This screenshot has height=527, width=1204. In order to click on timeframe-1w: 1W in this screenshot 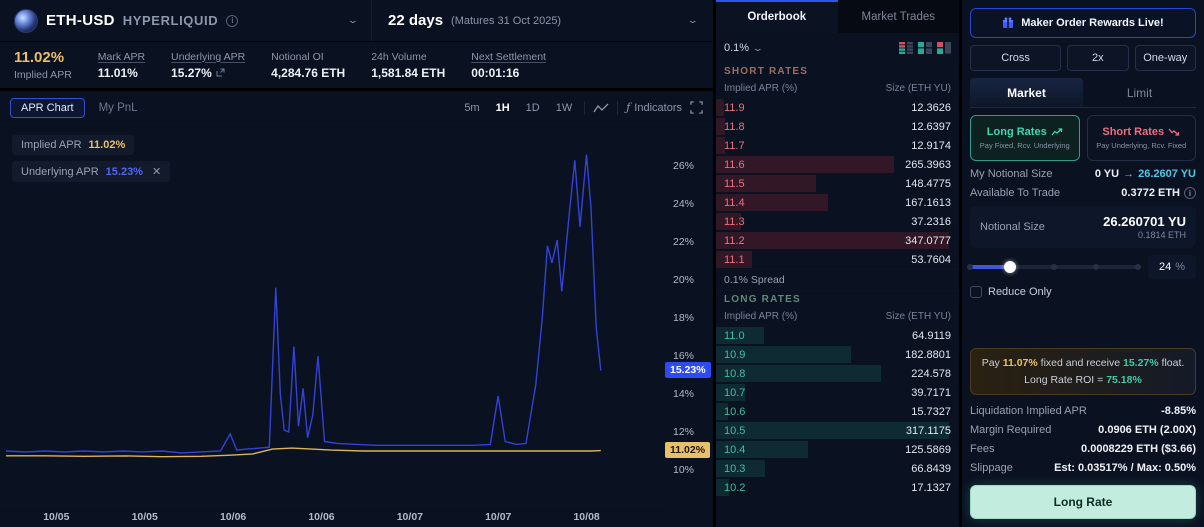, I will do `click(564, 107)`.